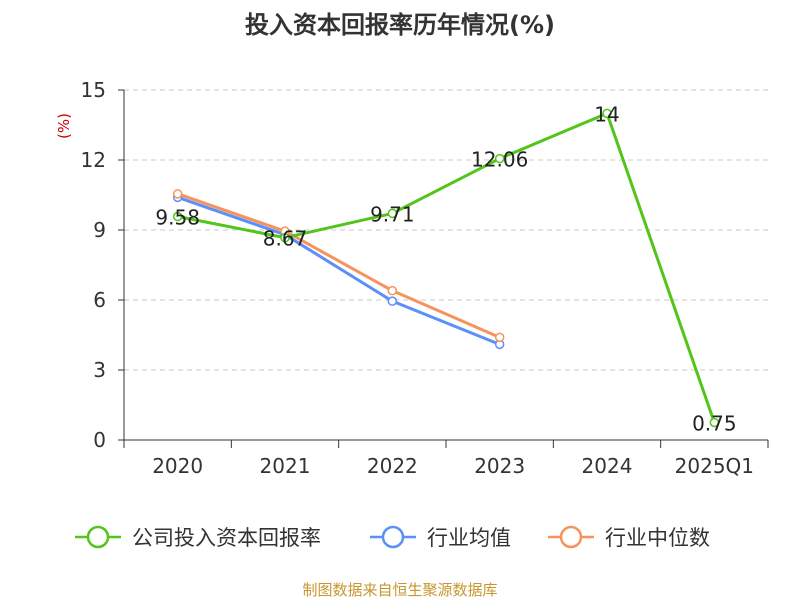 Image resolution: width=800 pixels, height=600 pixels. What do you see at coordinates (99, 230) in the screenshot?
I see `y-tick-label: 9` at bounding box center [99, 230].